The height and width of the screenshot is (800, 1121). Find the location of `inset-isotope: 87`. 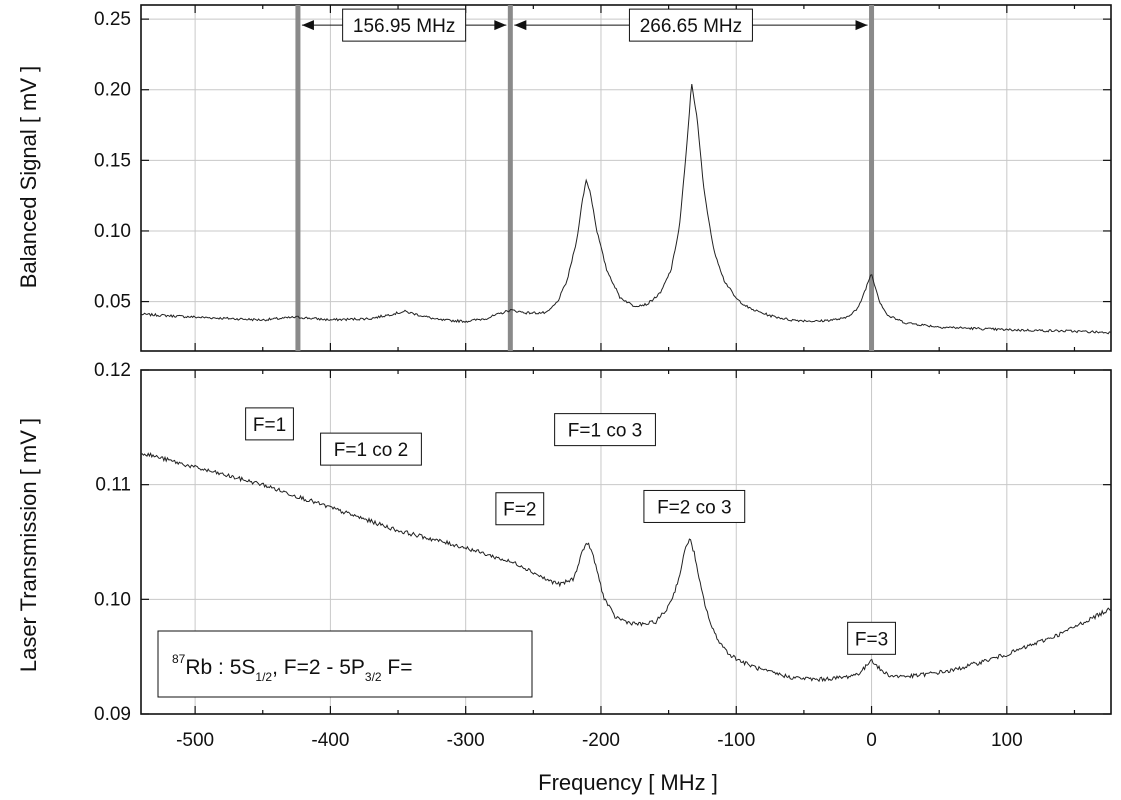

inset-isotope: 87 is located at coordinates (179, 659).